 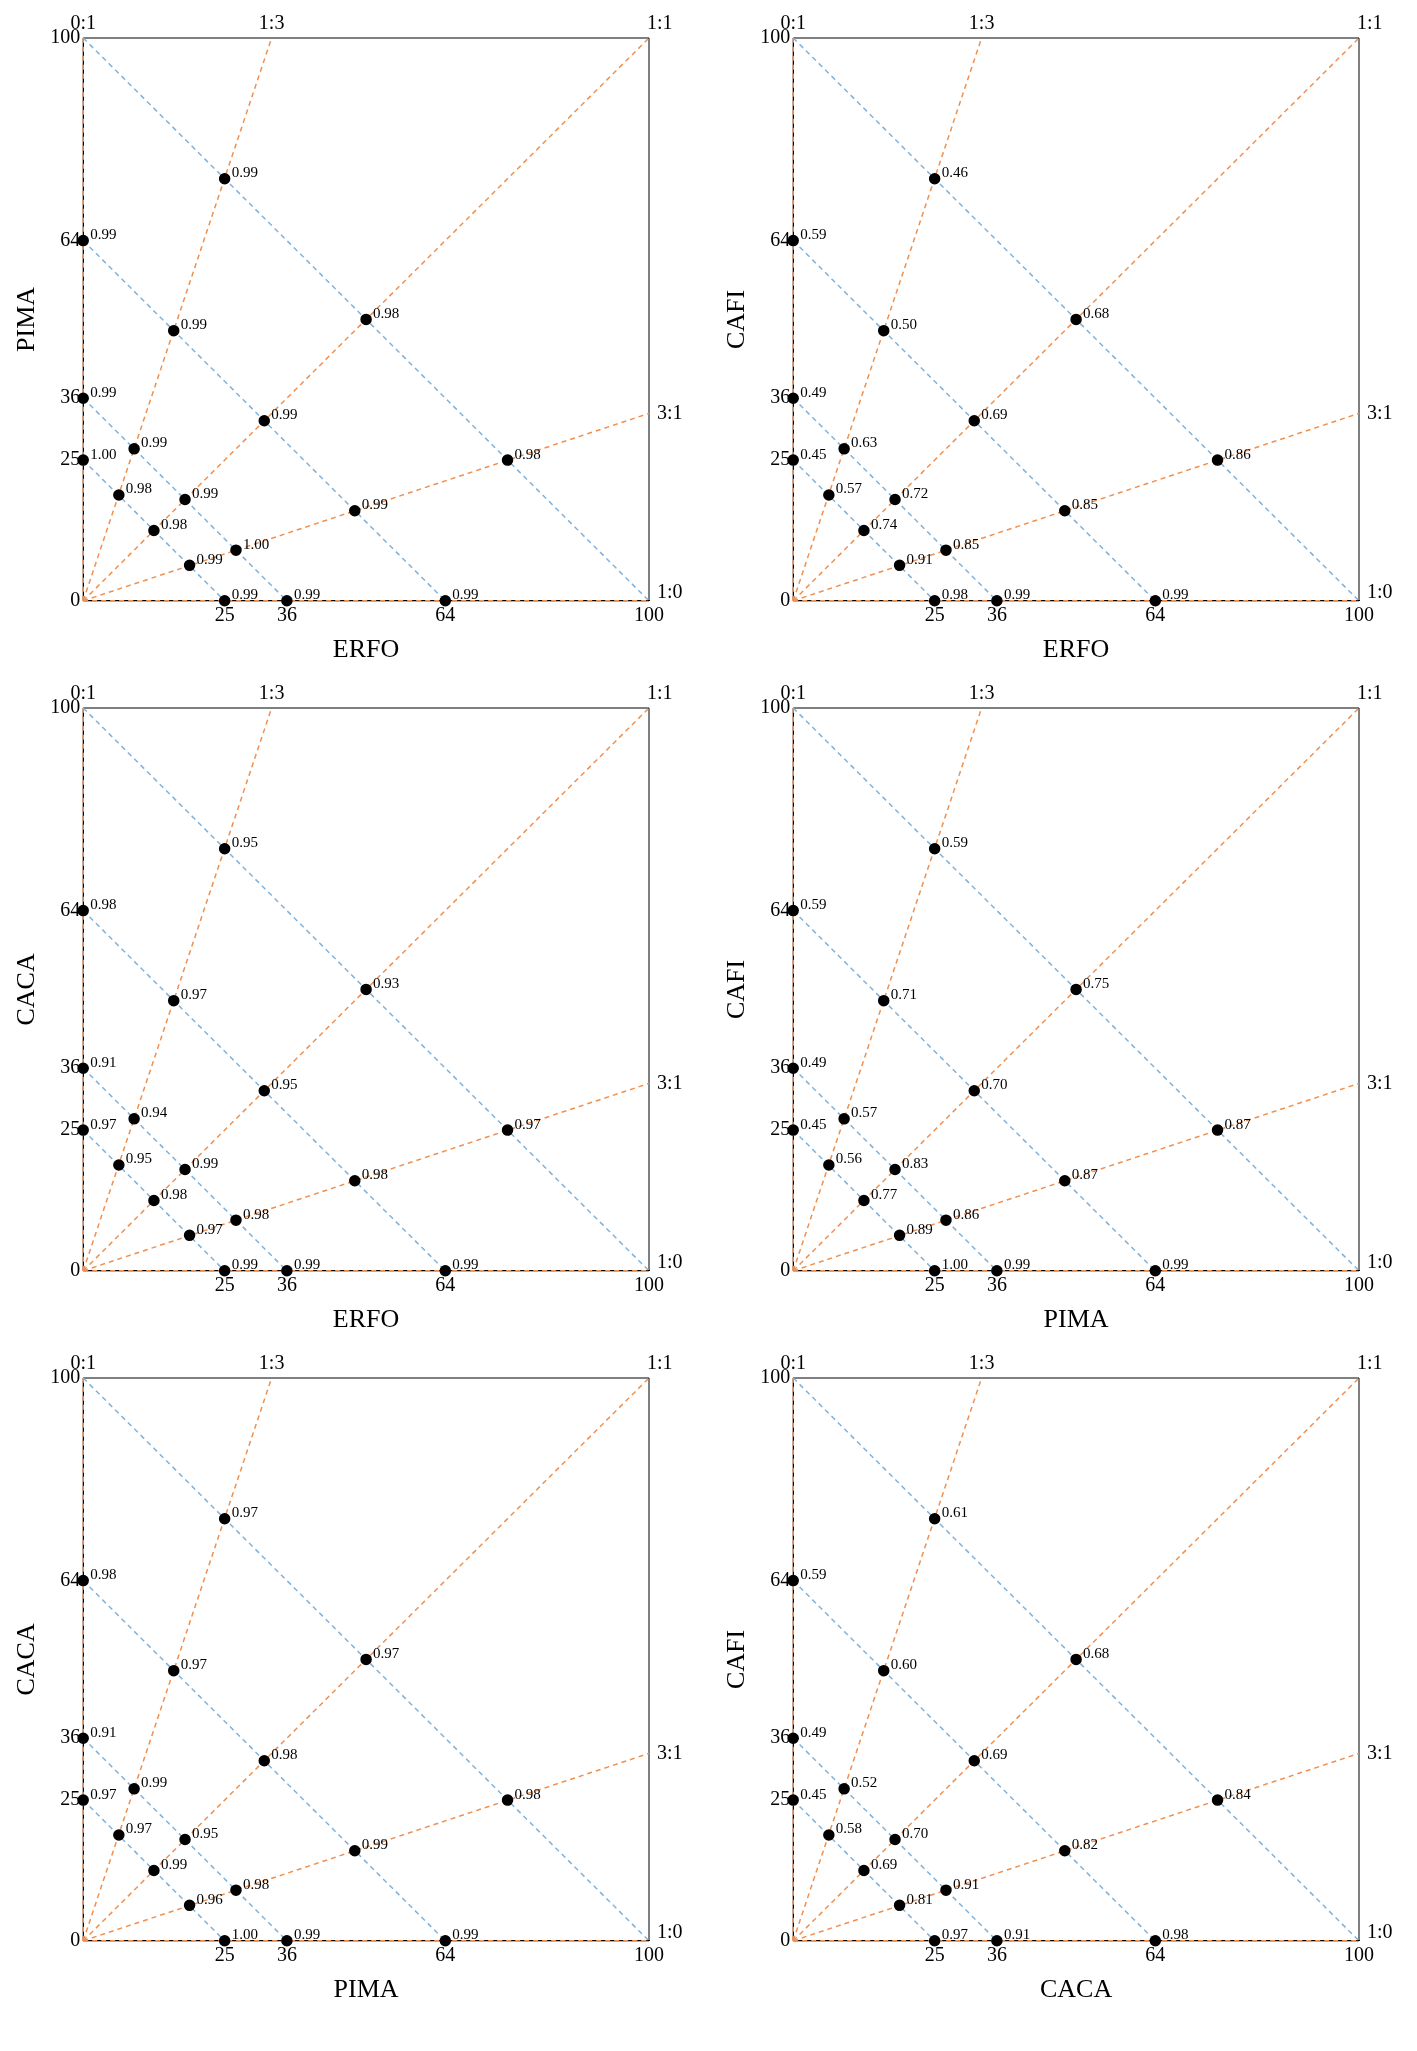 I want to click on y-axis-title: CACA, so click(x=26, y=989).